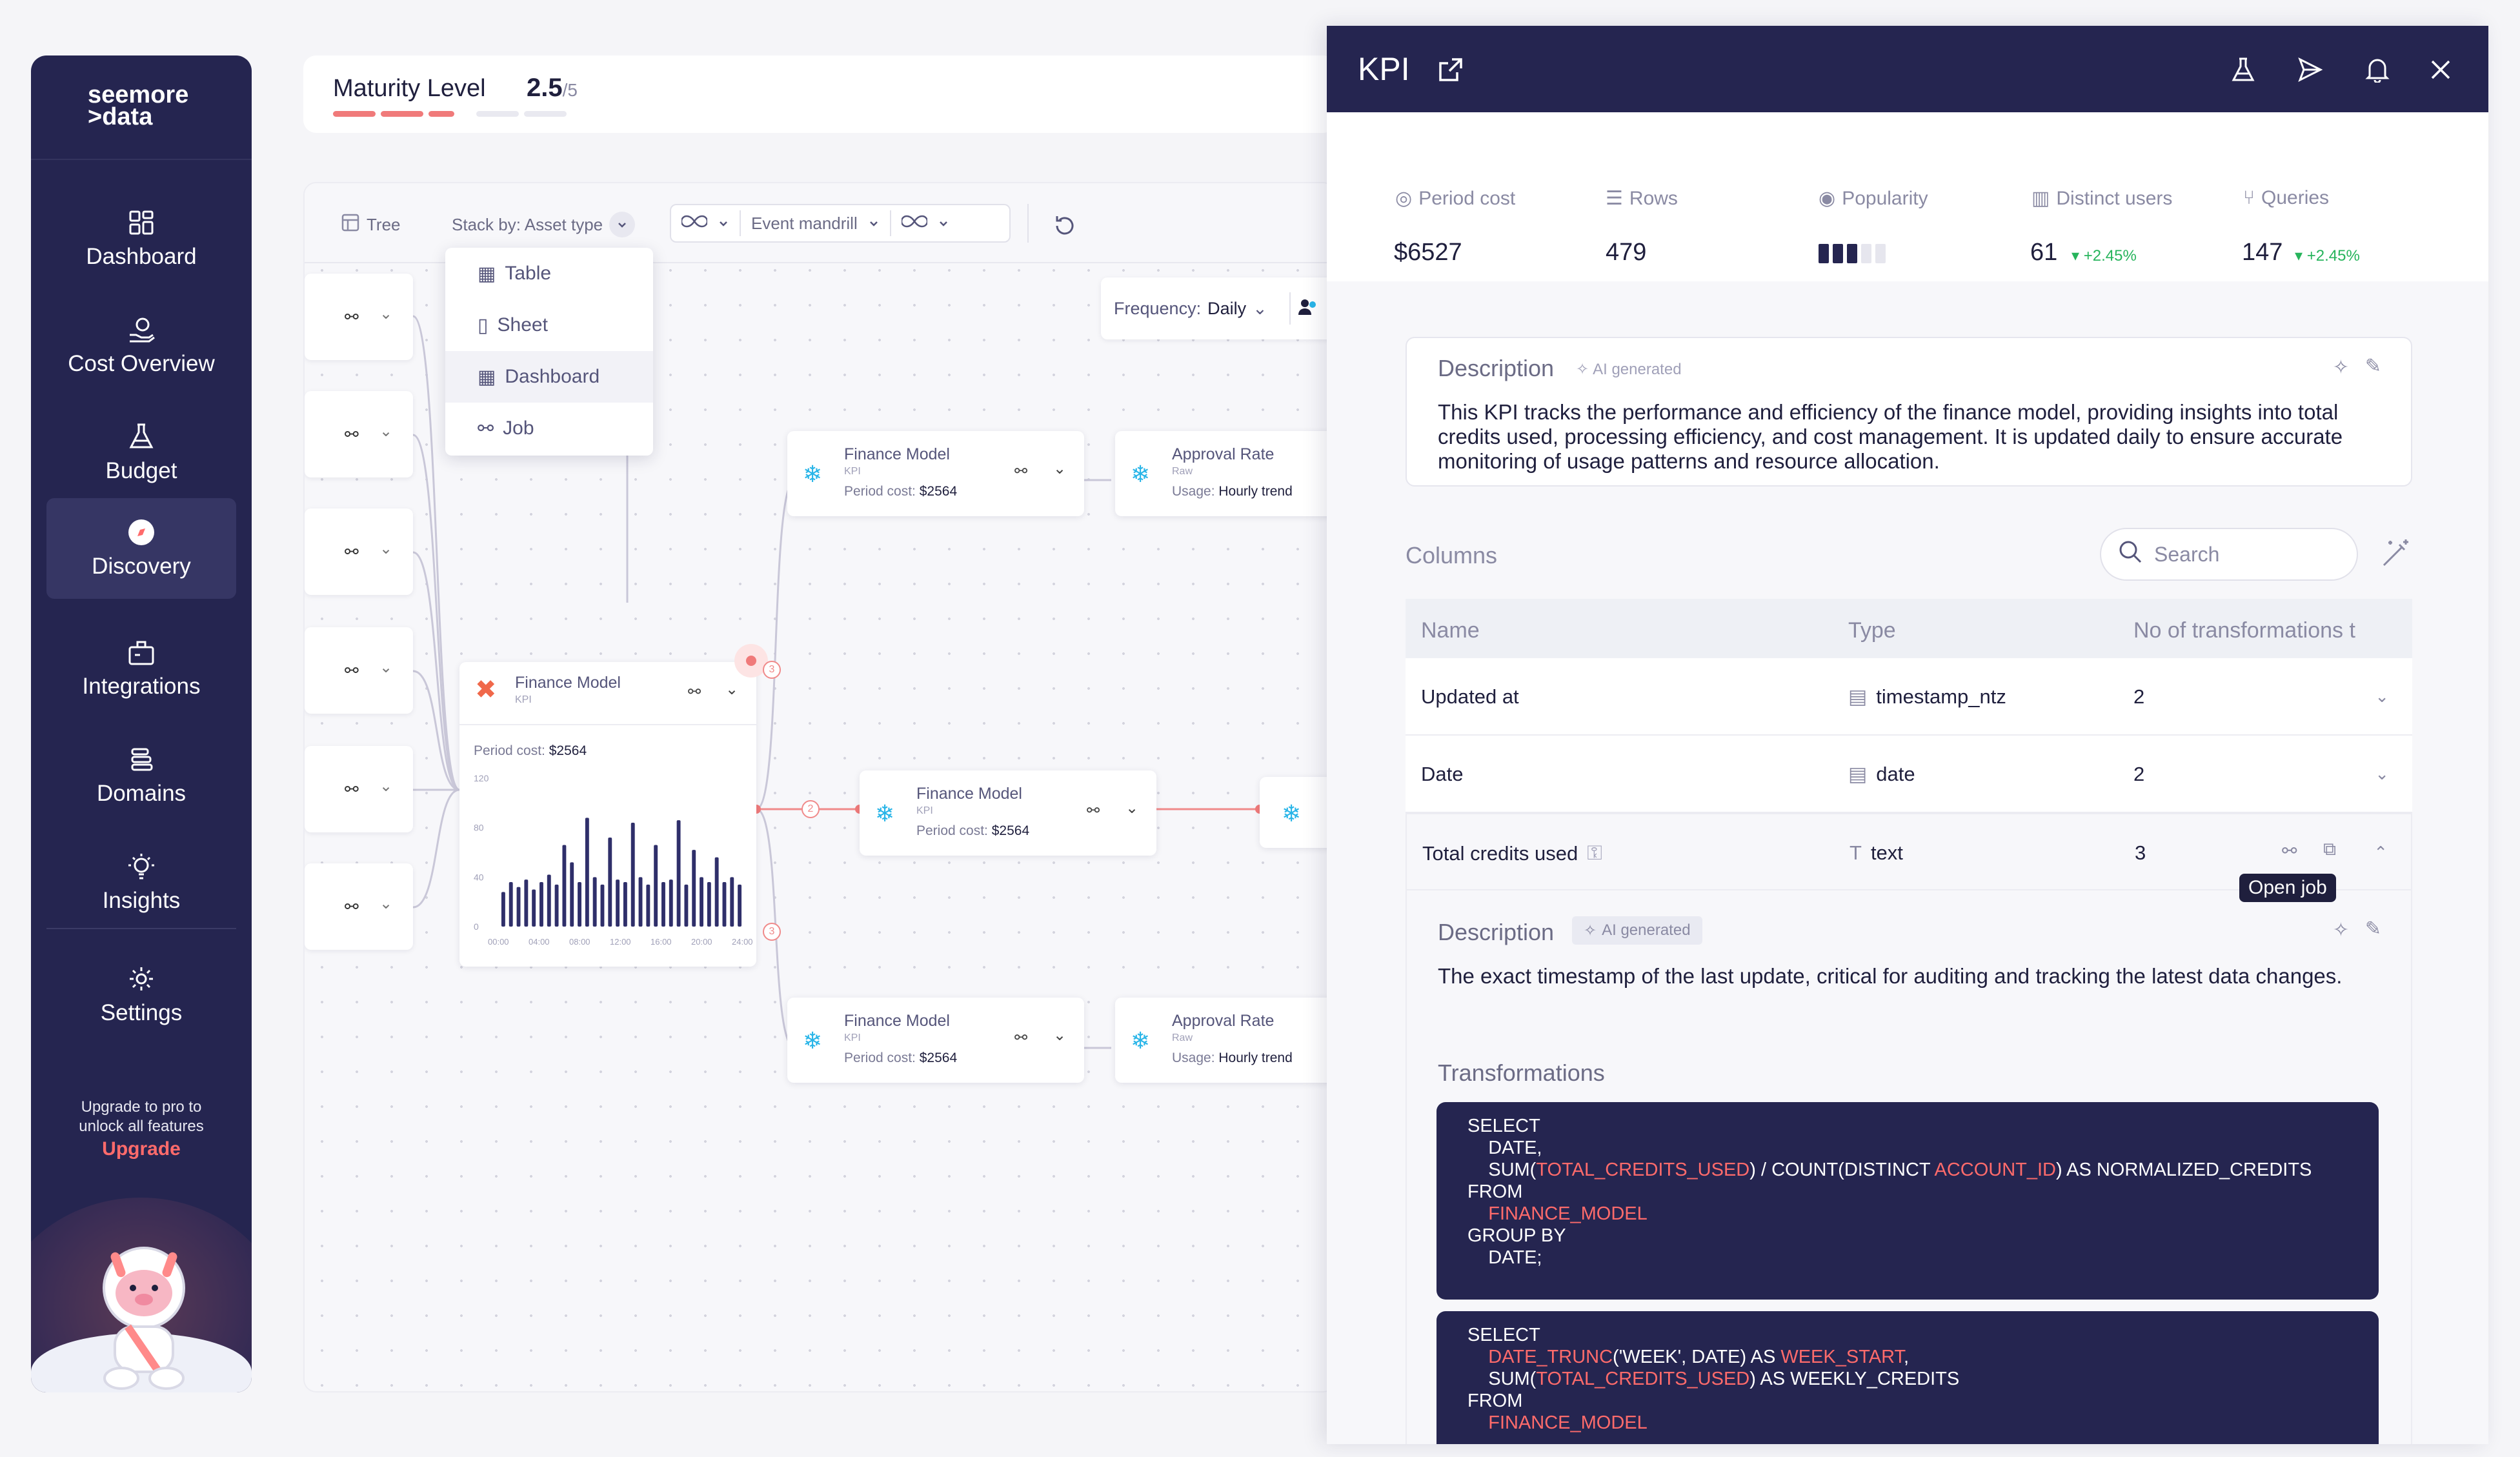 The image size is (2520, 1457). I want to click on dropdown-item-job: ⚯ Job, so click(549, 429).